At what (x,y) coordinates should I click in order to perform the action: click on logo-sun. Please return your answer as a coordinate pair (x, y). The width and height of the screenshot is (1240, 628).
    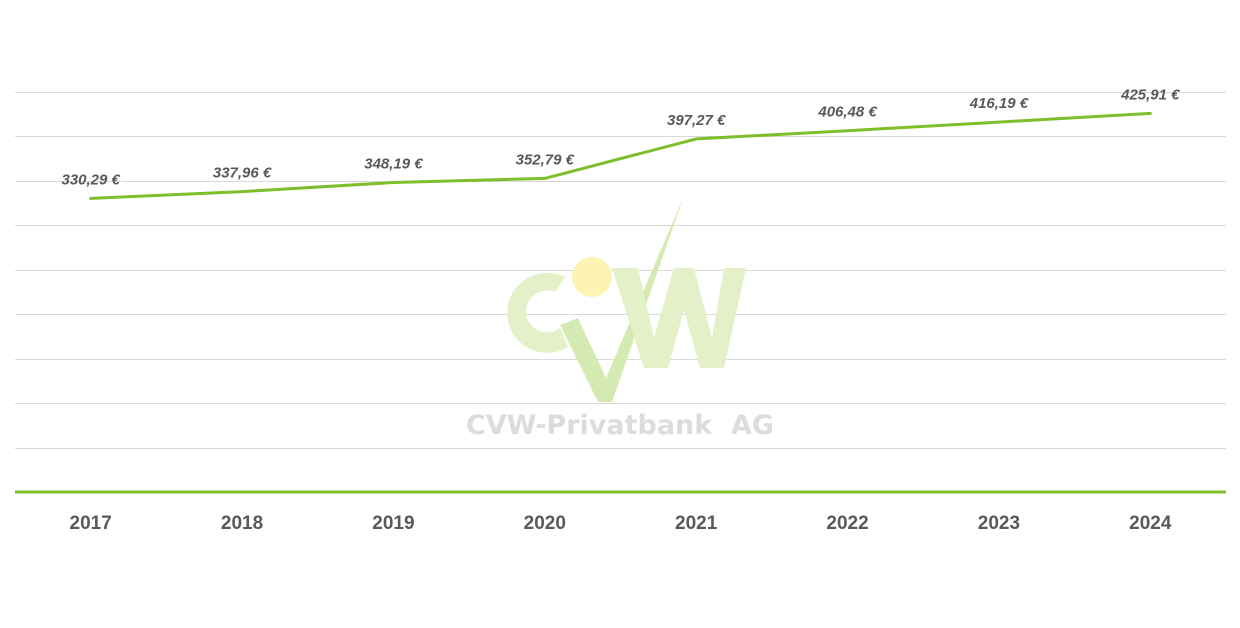
    Looking at the image, I should click on (592, 277).